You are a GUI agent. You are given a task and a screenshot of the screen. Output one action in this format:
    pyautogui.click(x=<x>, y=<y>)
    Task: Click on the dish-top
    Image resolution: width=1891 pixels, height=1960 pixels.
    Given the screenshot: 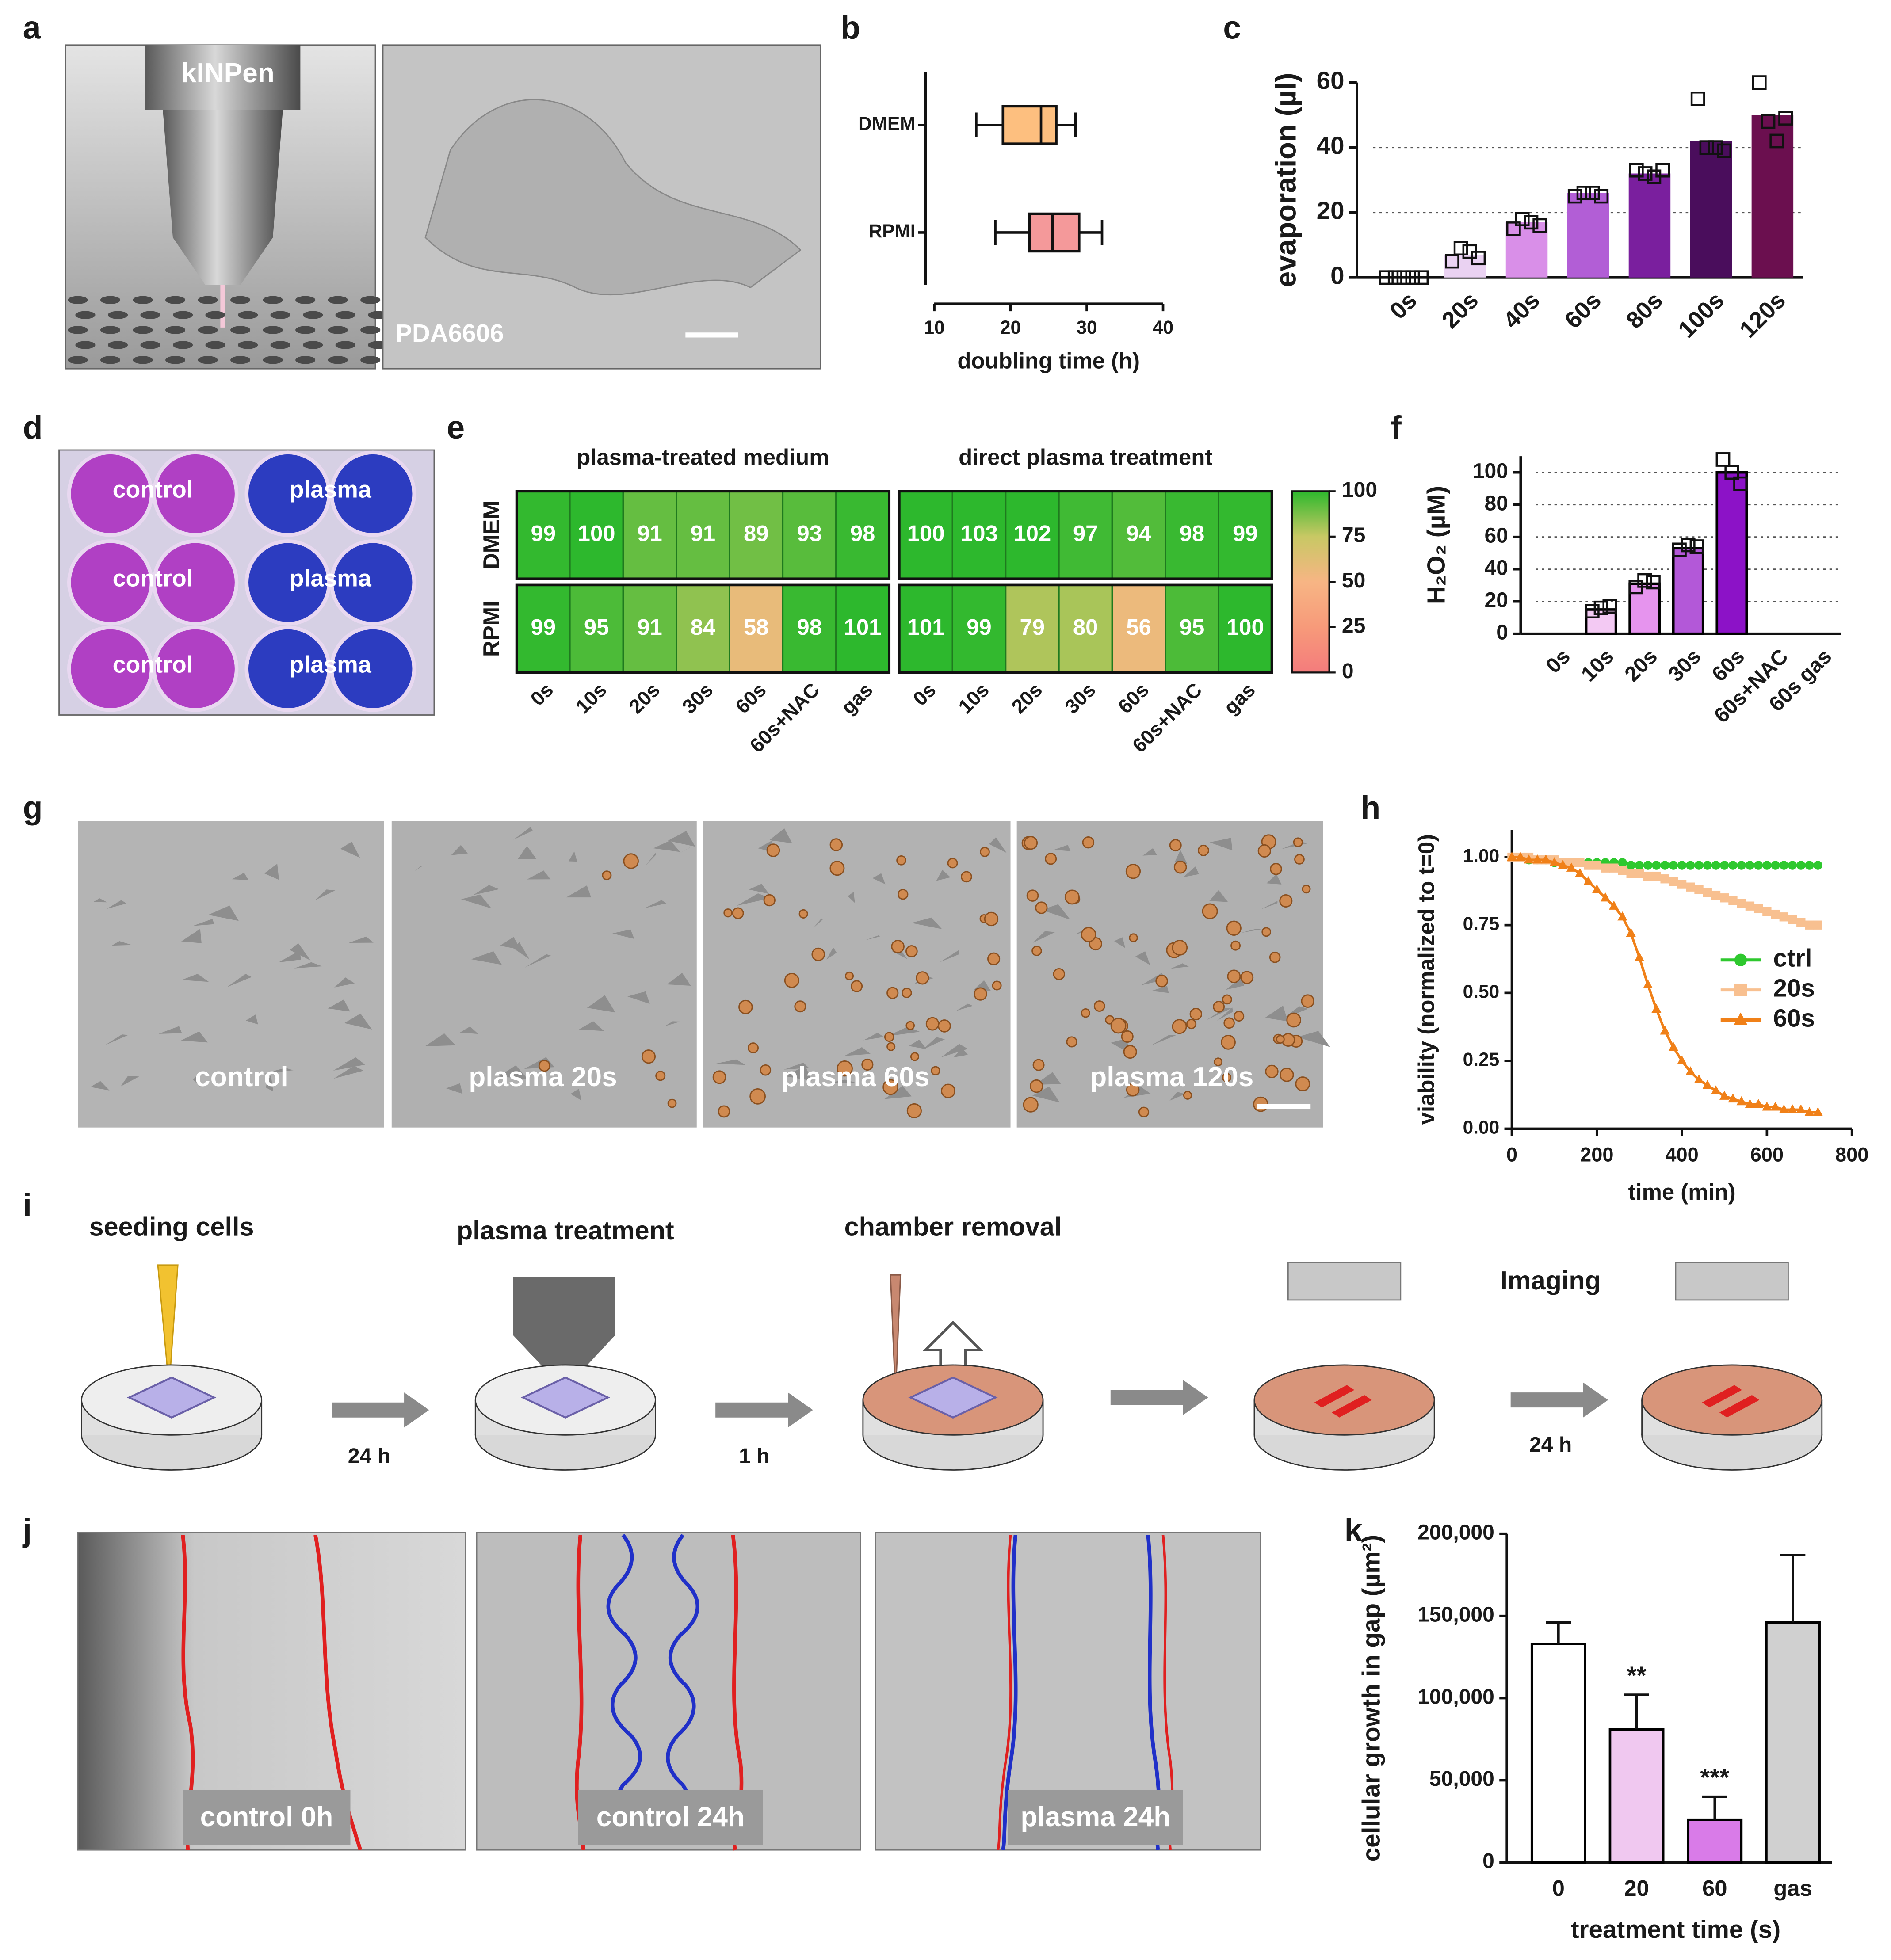 What is the action you would take?
    pyautogui.click(x=1732, y=1400)
    